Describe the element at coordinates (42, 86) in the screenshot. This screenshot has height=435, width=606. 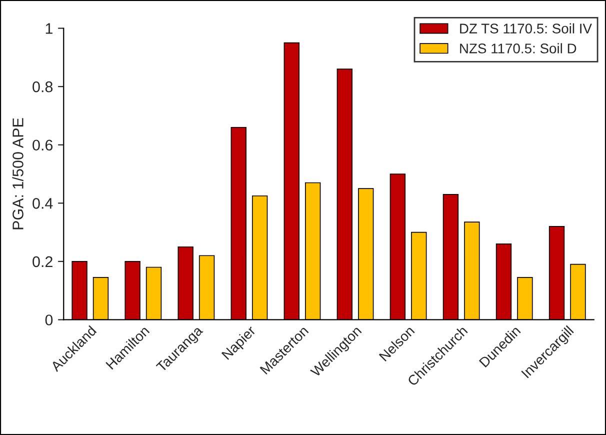
I see `y-tick-label: 0.8` at that location.